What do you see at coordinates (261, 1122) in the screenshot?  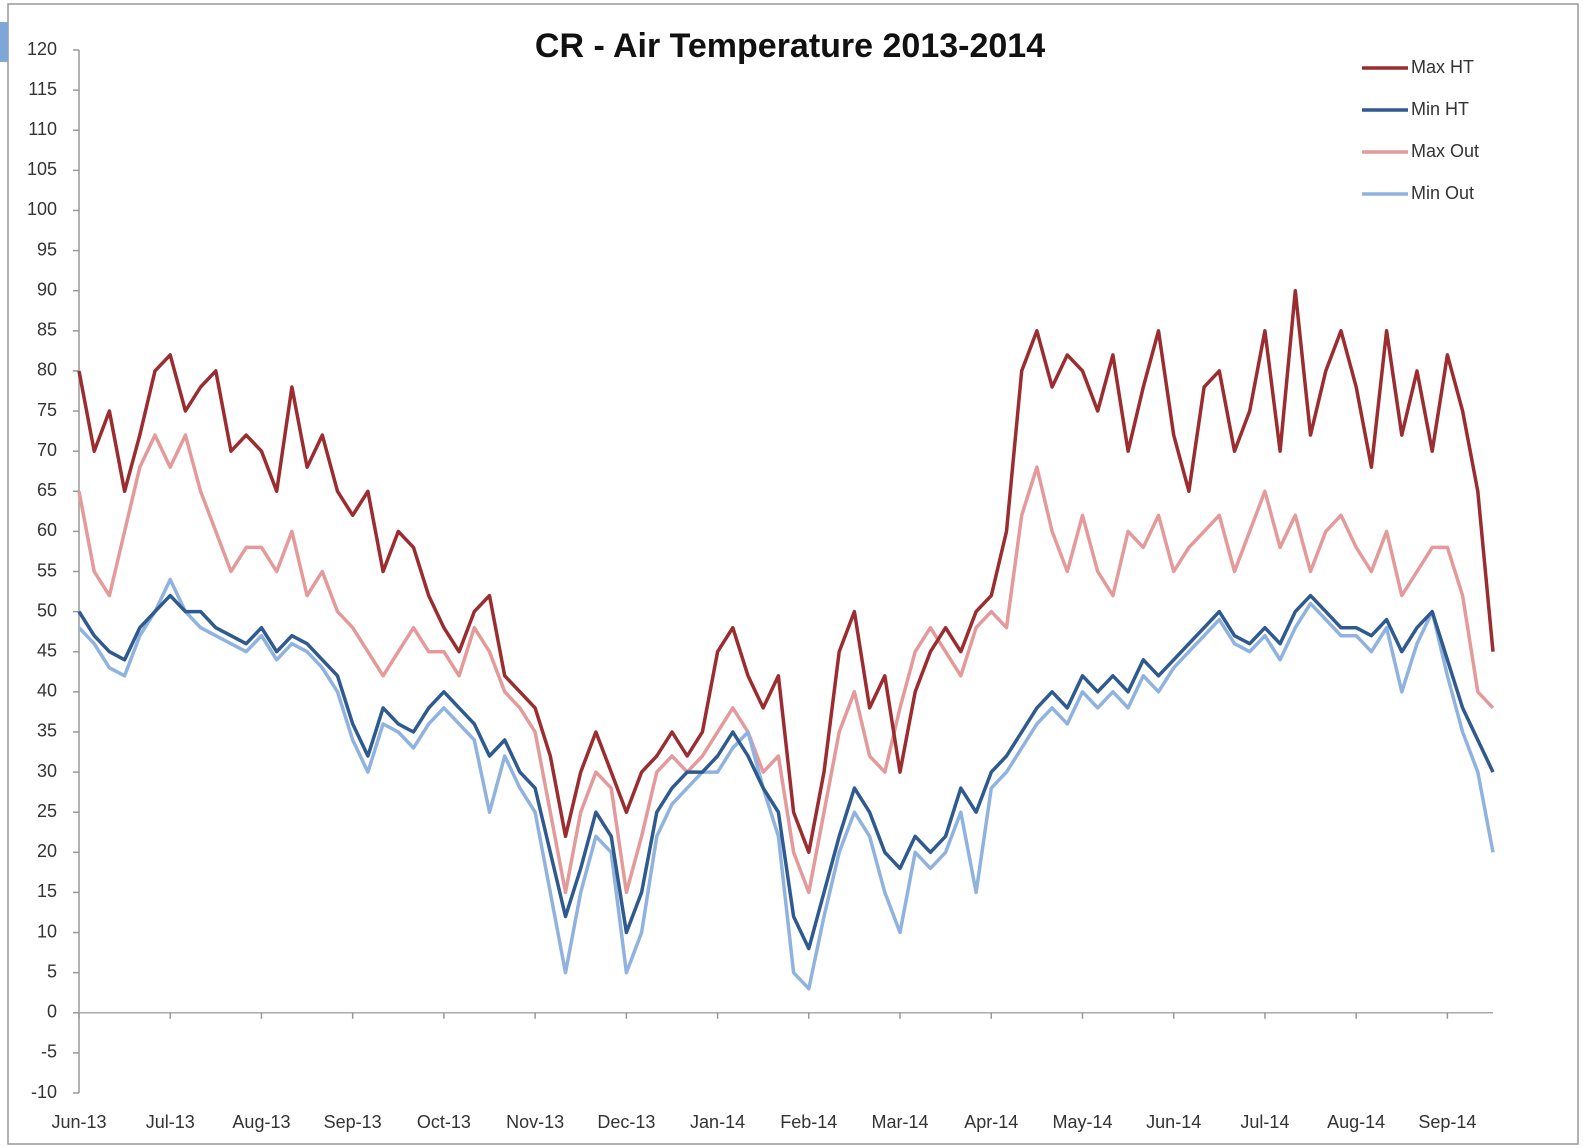 I see `x-tick-label: Aug-13` at bounding box center [261, 1122].